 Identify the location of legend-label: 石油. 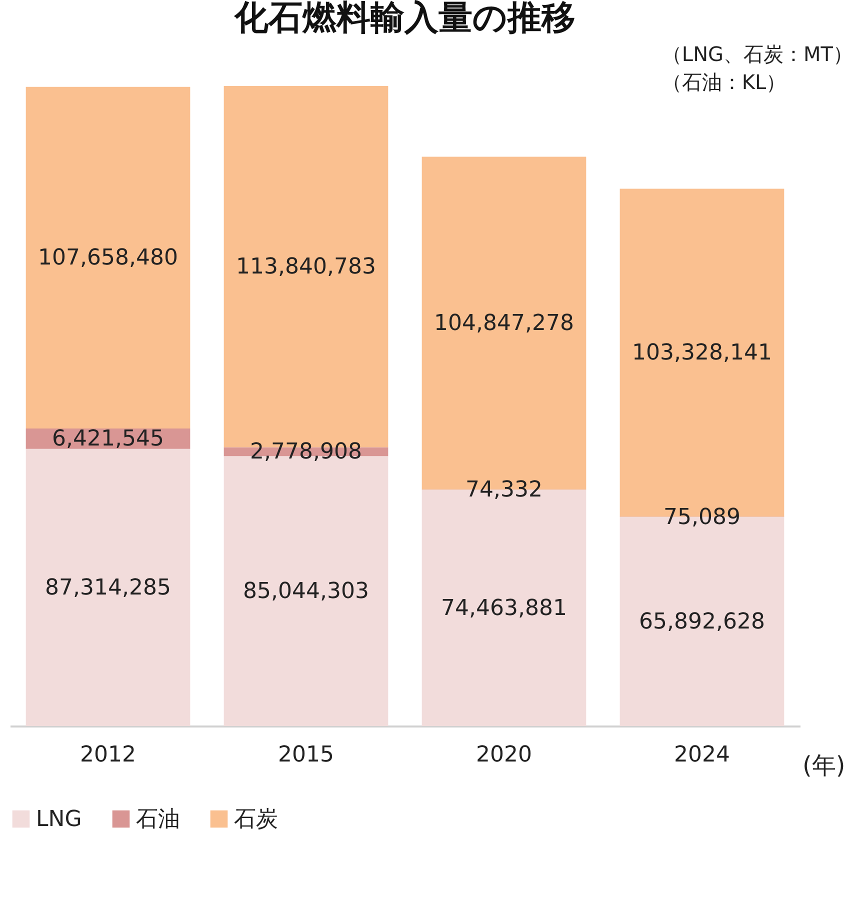
(158, 819).